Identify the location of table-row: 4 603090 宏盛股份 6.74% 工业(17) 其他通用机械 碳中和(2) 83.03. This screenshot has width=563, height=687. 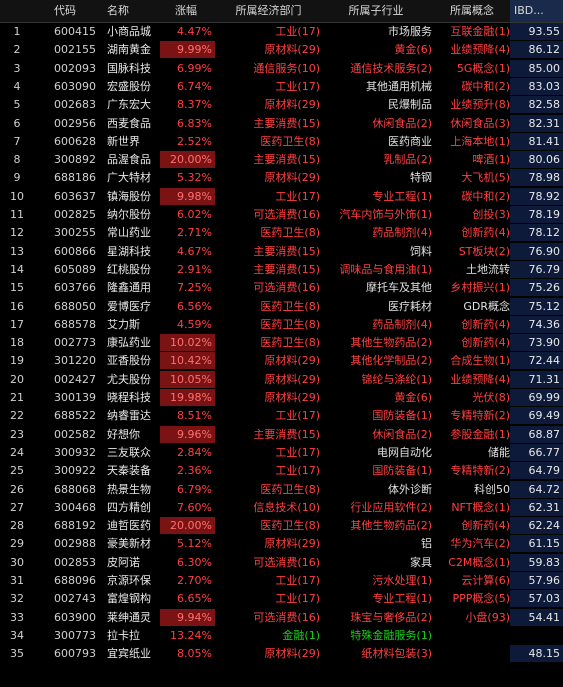
(281, 86).